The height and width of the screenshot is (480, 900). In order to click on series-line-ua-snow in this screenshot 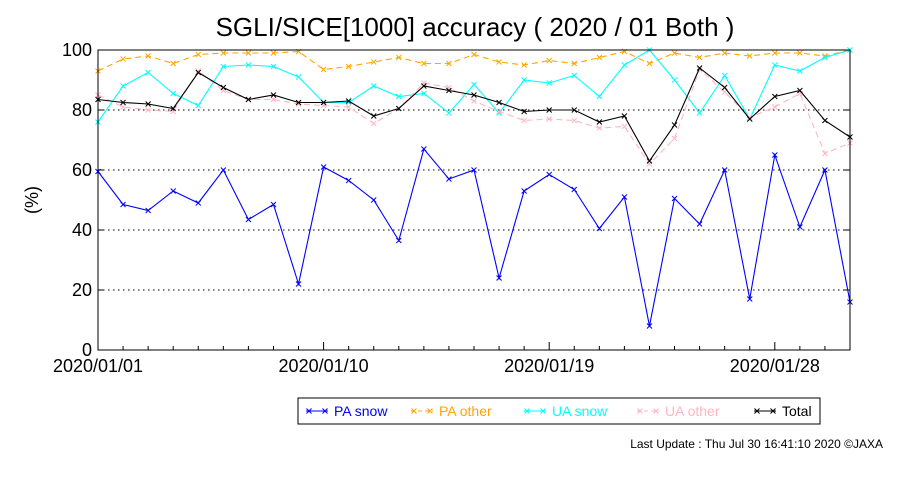, I will do `click(474, 86)`.